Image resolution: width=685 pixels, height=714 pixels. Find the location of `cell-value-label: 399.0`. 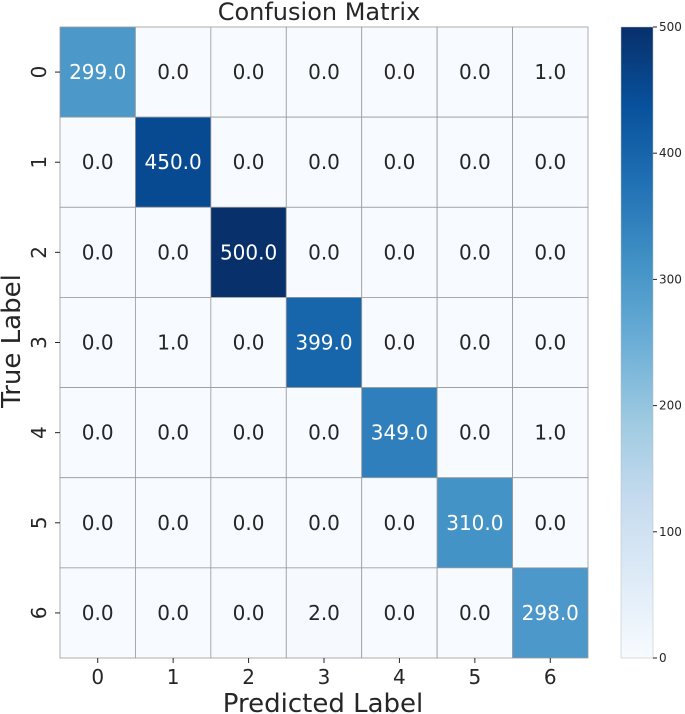

cell-value-label: 399.0 is located at coordinates (323, 343).